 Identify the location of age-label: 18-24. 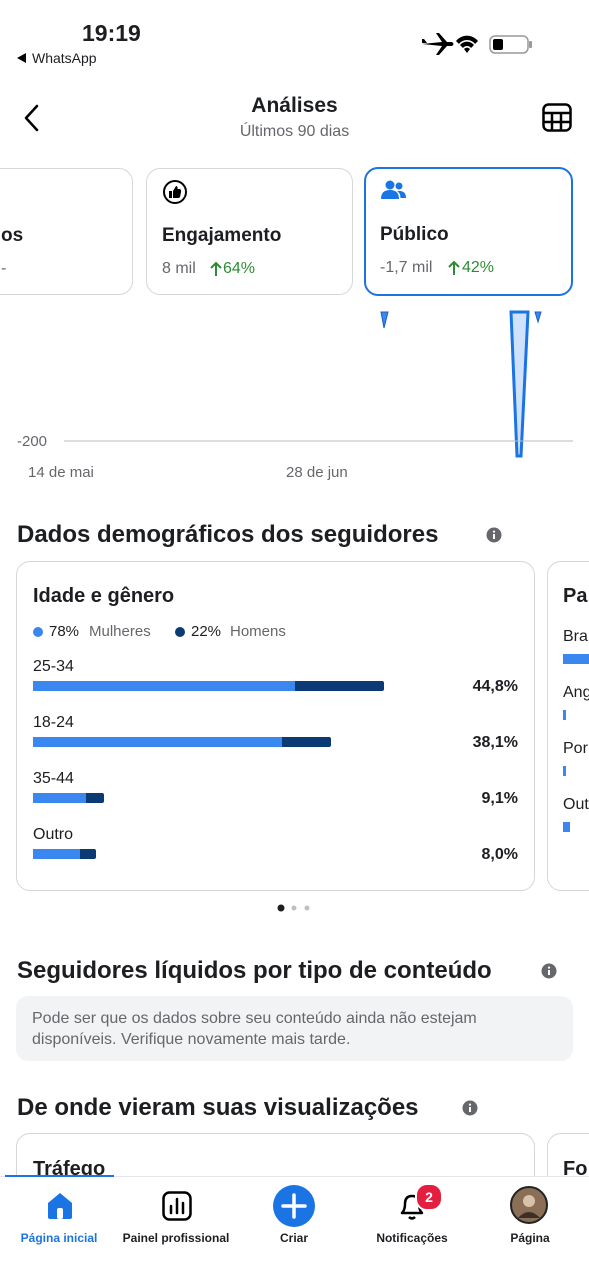
(53, 722).